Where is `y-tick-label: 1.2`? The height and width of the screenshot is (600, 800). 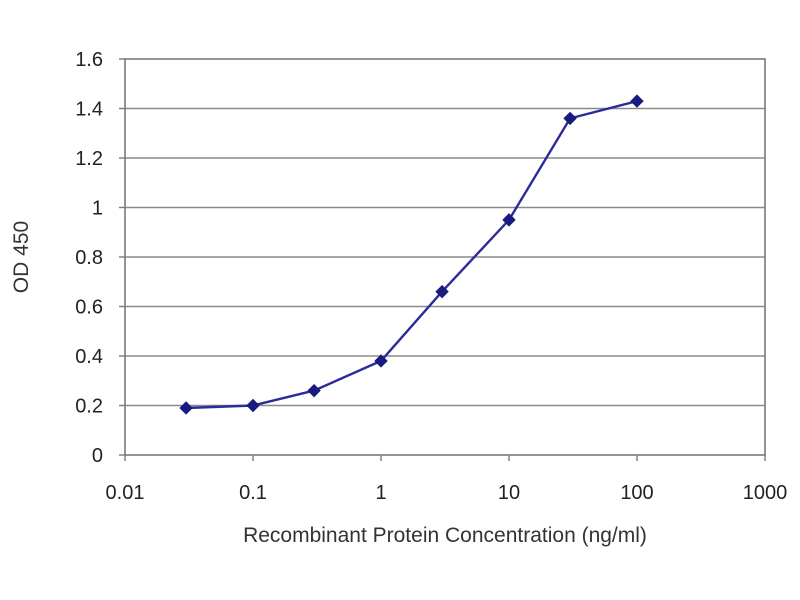
y-tick-label: 1.2 is located at coordinates (89, 159).